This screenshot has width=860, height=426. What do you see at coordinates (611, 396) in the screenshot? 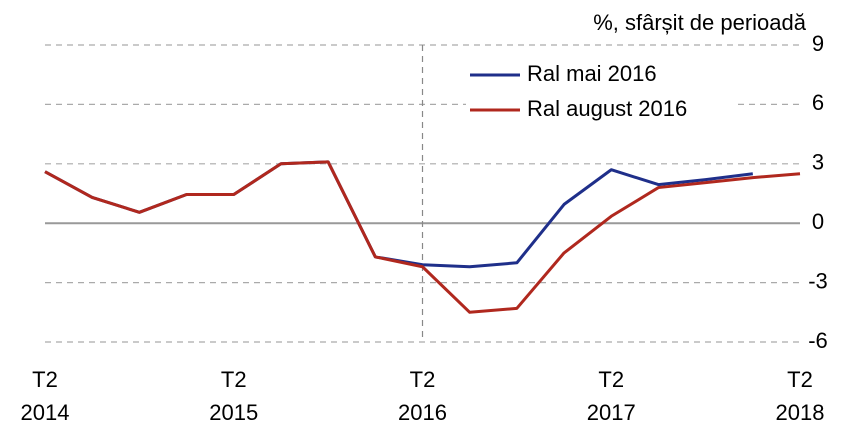
I see `x-tick-label: T2 2017` at bounding box center [611, 396].